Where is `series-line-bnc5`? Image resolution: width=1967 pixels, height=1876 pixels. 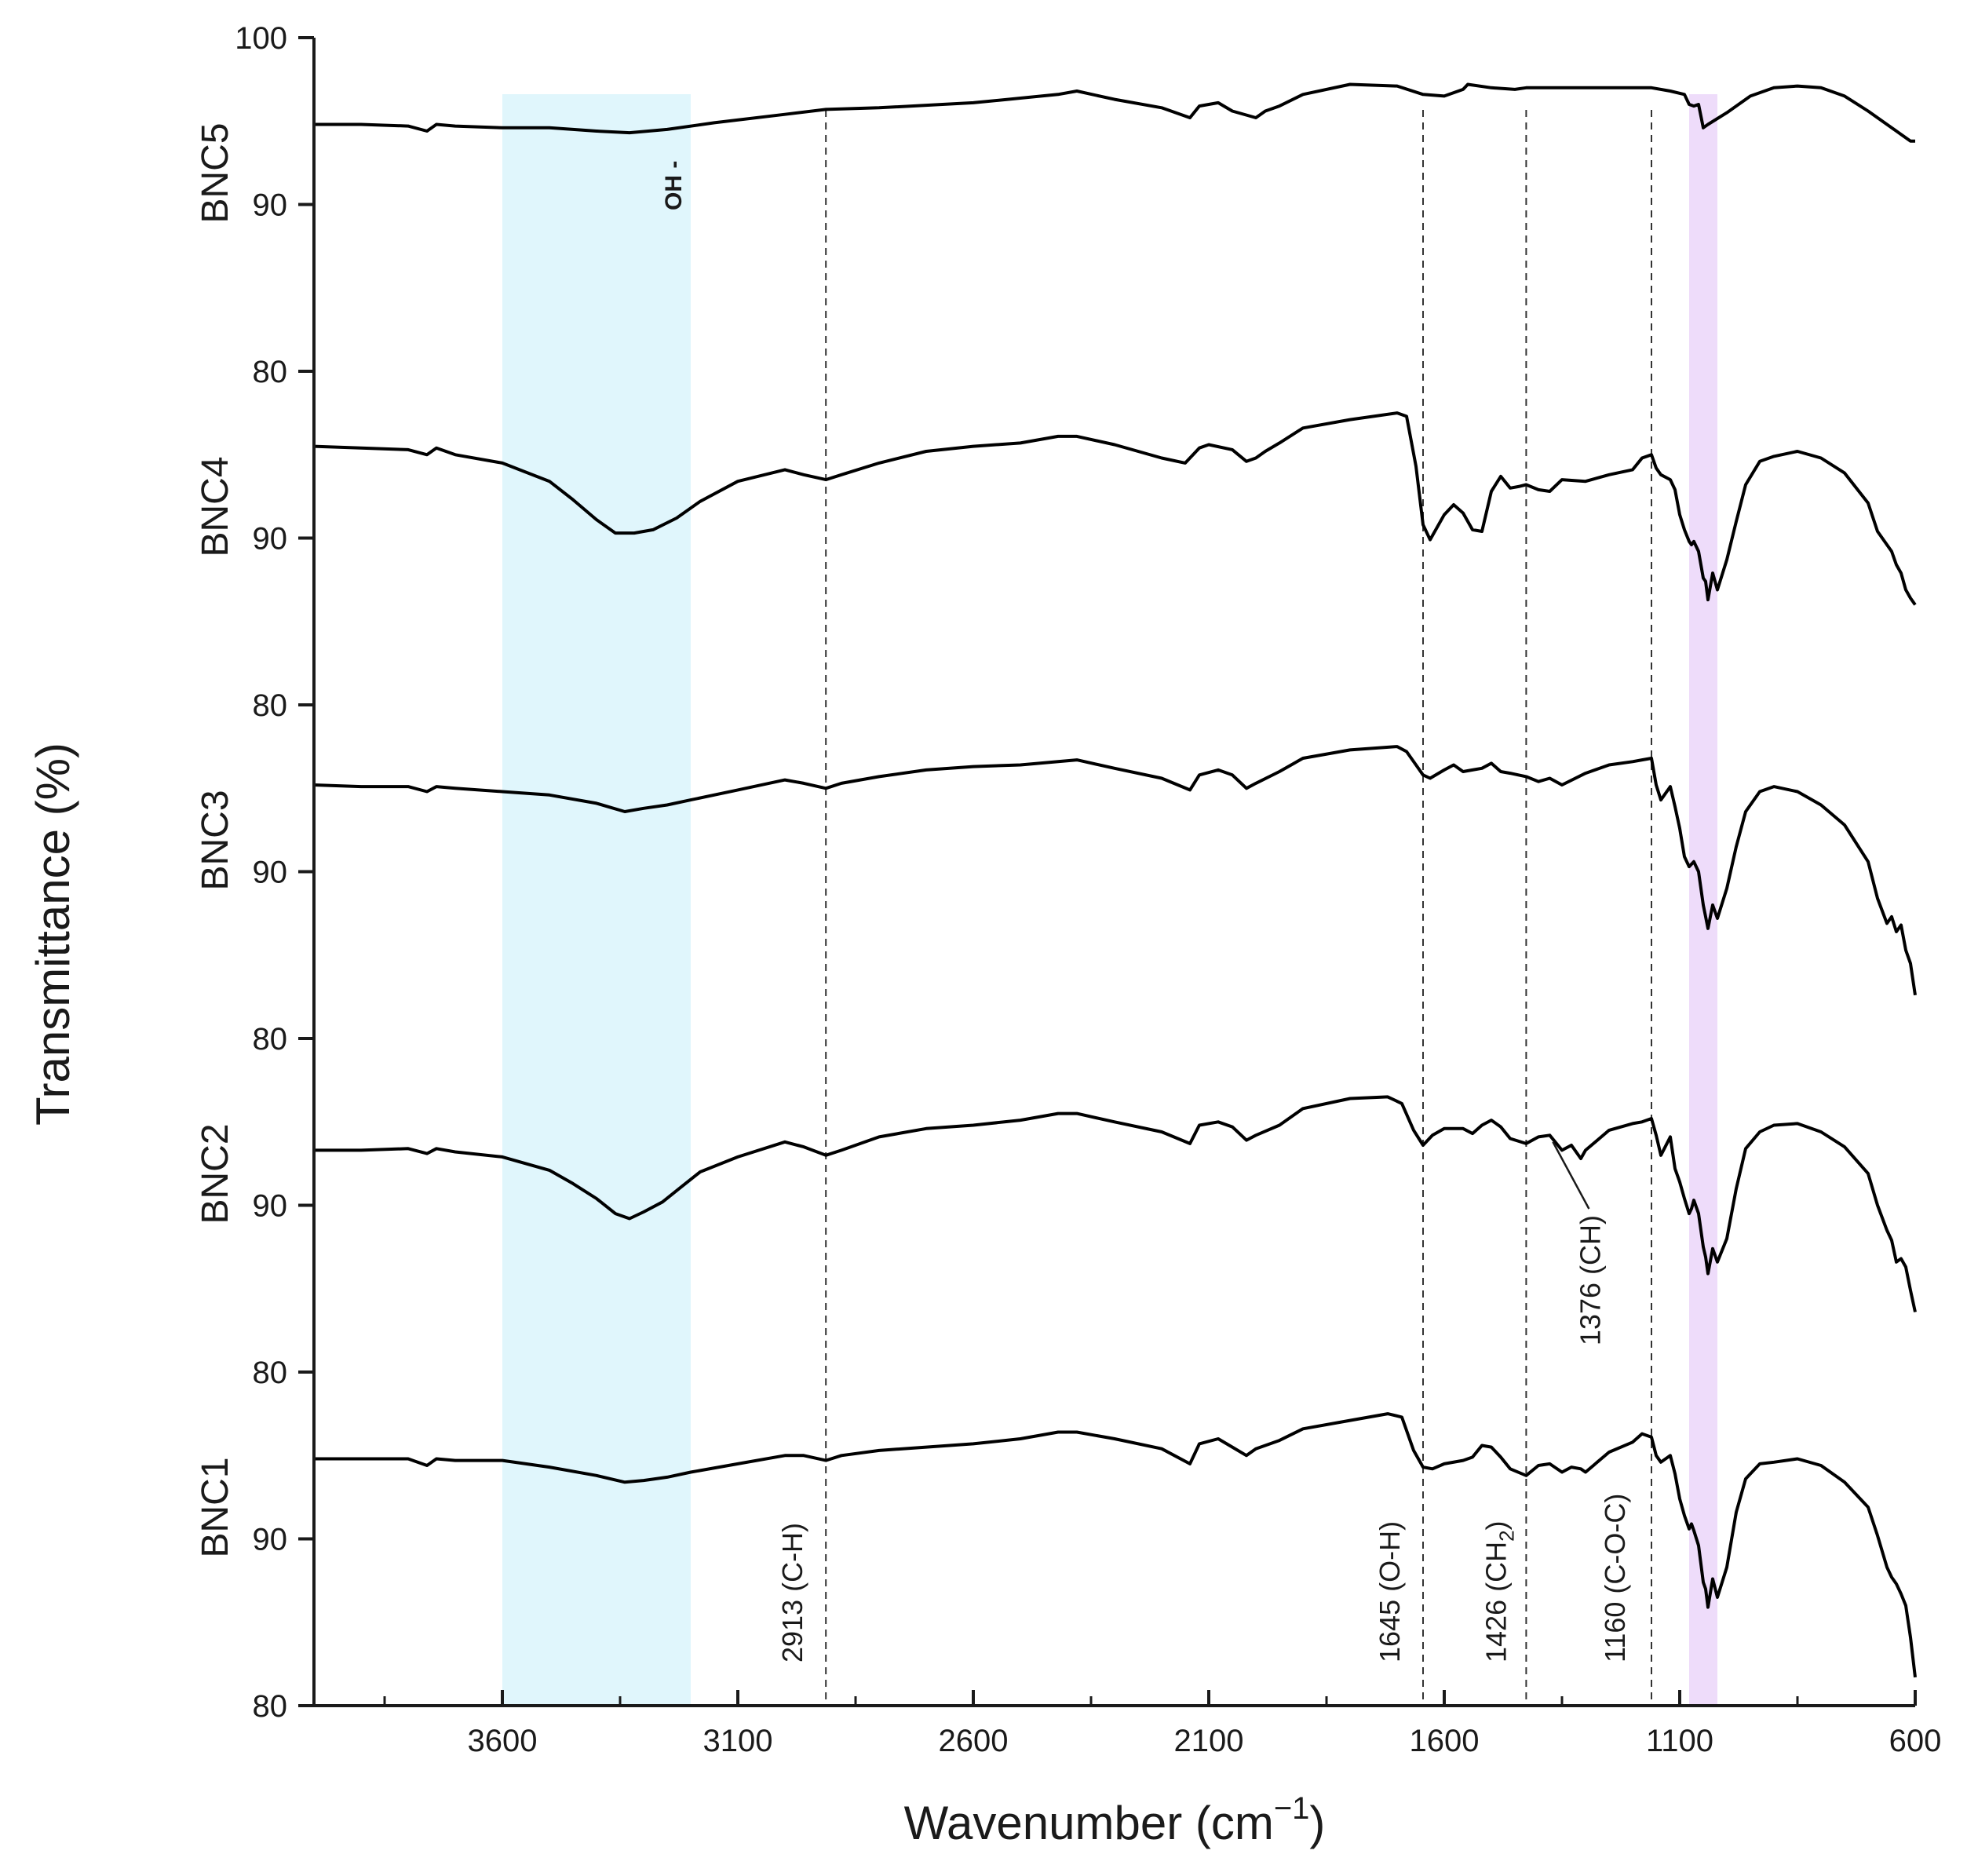 series-line-bnc5 is located at coordinates (1114, 113).